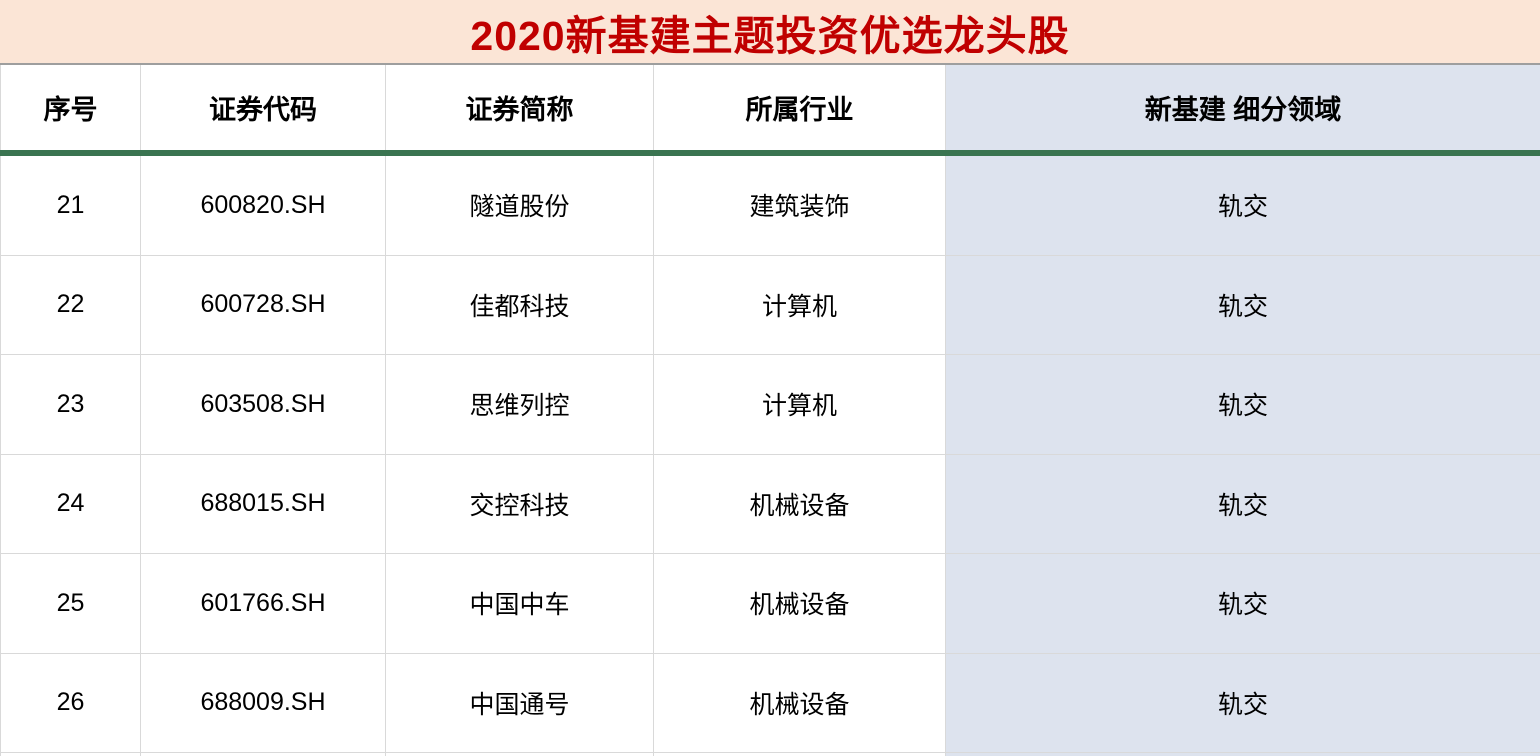 Image resolution: width=1540 pixels, height=756 pixels. What do you see at coordinates (520, 404) in the screenshot?
I see `cell-name: 思维列控` at bounding box center [520, 404].